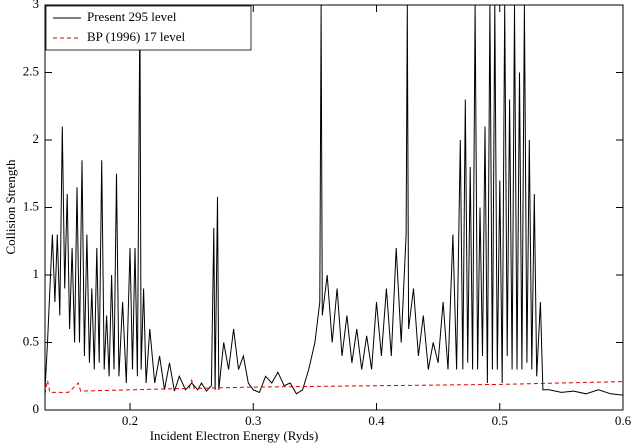 This screenshot has height=447, width=633. Describe the element at coordinates (31, 340) in the screenshot. I see `y-tick-label: 0.5` at that location.